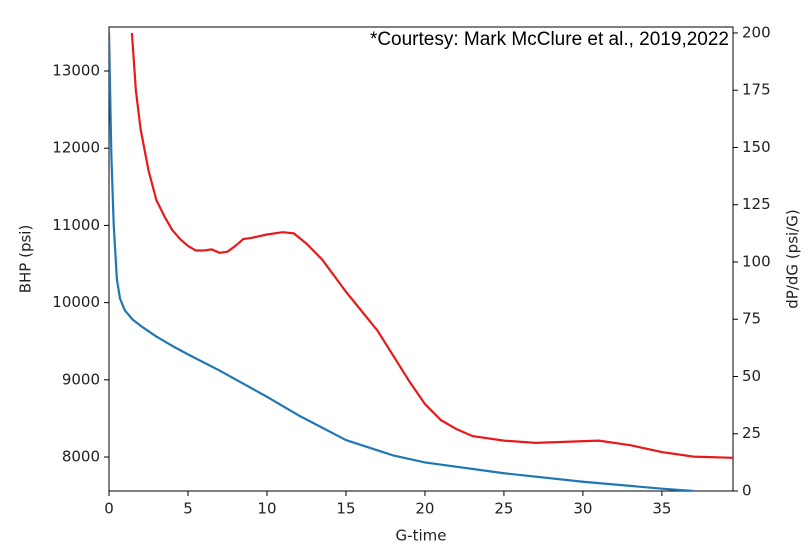 The width and height of the screenshot is (808, 559). What do you see at coordinates (109, 509) in the screenshot?
I see `x-tick-label: 0` at bounding box center [109, 509].